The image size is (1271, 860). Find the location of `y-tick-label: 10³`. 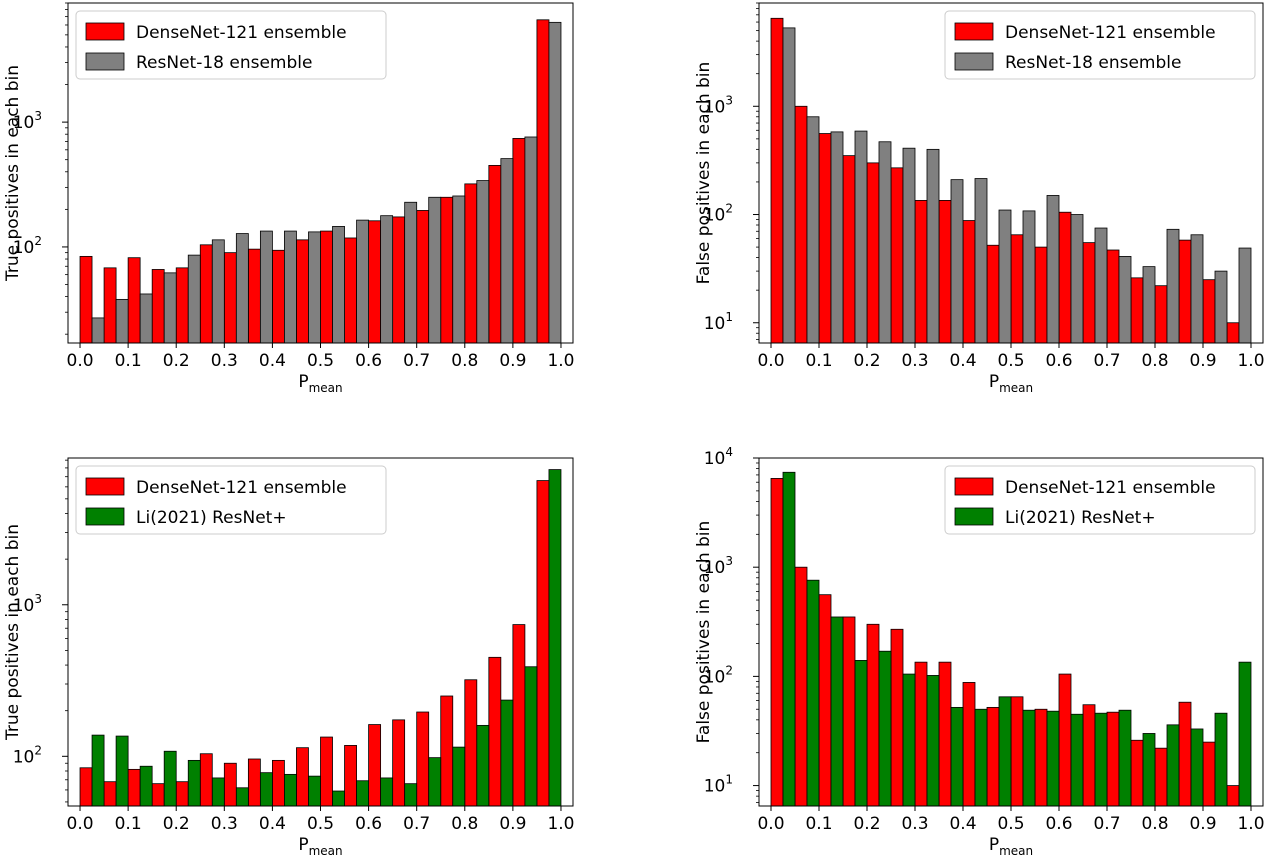

y-tick-label: 10³ is located at coordinates (27, 121).